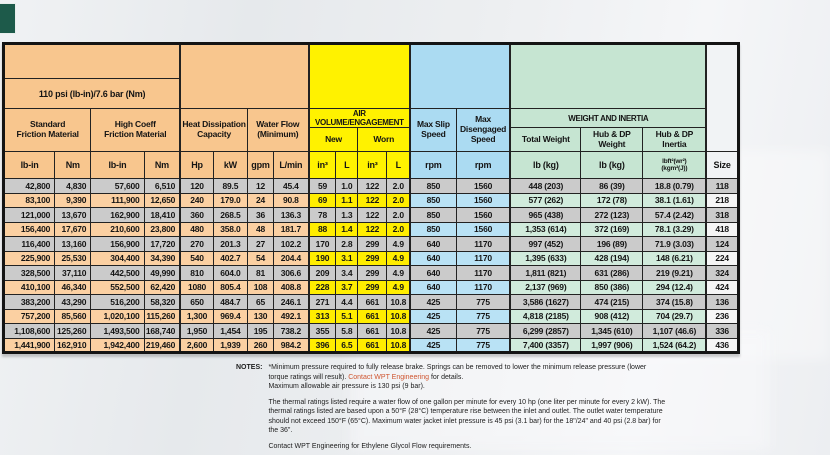  What do you see at coordinates (73, 258) in the screenshot?
I see `table-cell: 25,530` at bounding box center [73, 258].